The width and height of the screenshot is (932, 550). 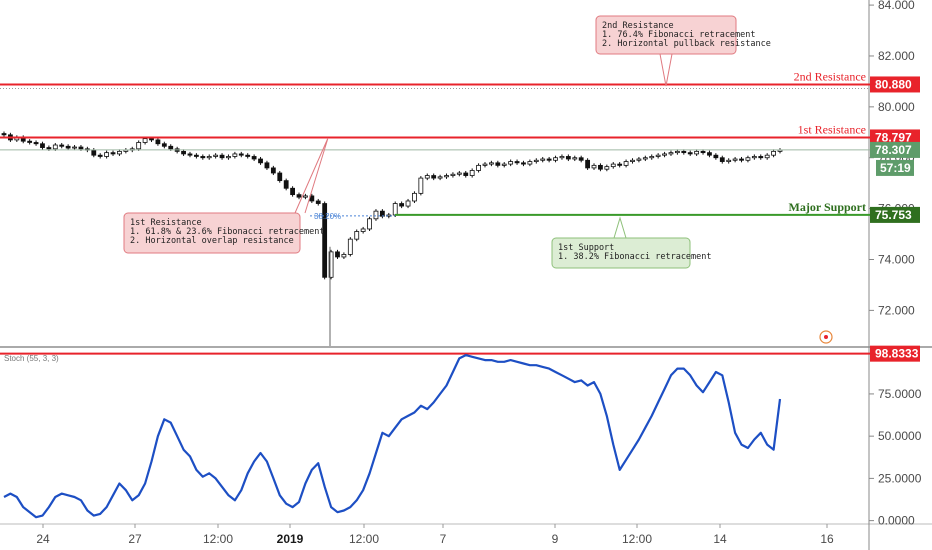 What do you see at coordinates (896, 260) in the screenshot?
I see `price-tick-label: 74.000` at bounding box center [896, 260].